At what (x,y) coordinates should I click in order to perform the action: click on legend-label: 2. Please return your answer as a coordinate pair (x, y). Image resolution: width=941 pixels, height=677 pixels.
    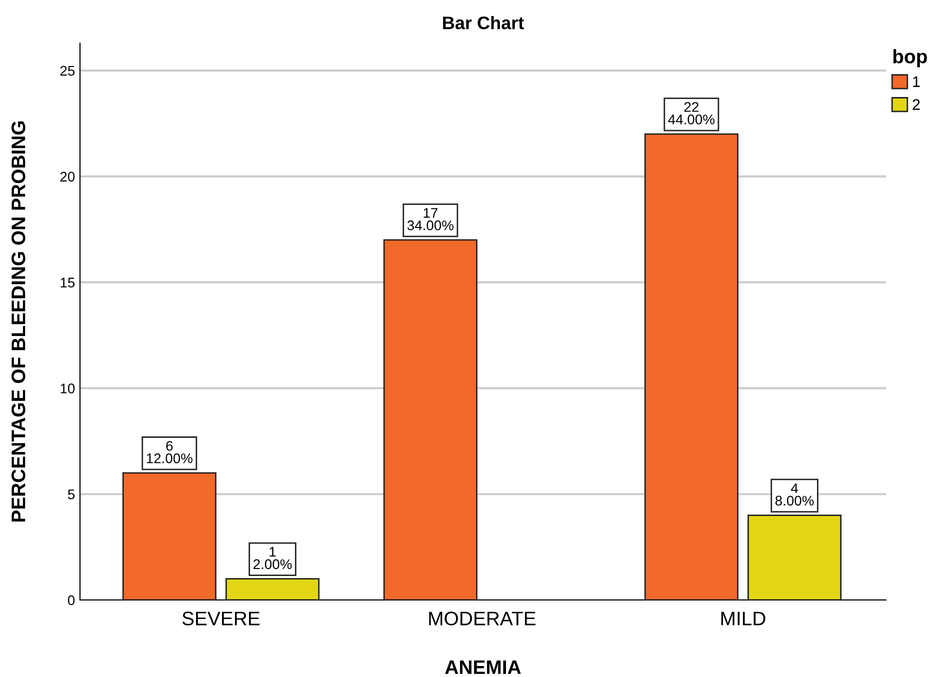
    Looking at the image, I should click on (916, 104).